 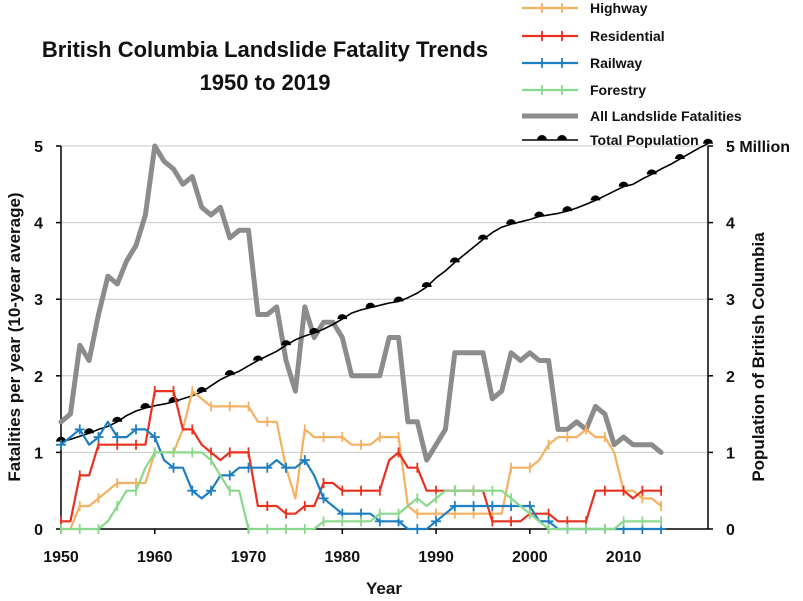 I want to click on point-railway-1988, so click(x=417, y=529).